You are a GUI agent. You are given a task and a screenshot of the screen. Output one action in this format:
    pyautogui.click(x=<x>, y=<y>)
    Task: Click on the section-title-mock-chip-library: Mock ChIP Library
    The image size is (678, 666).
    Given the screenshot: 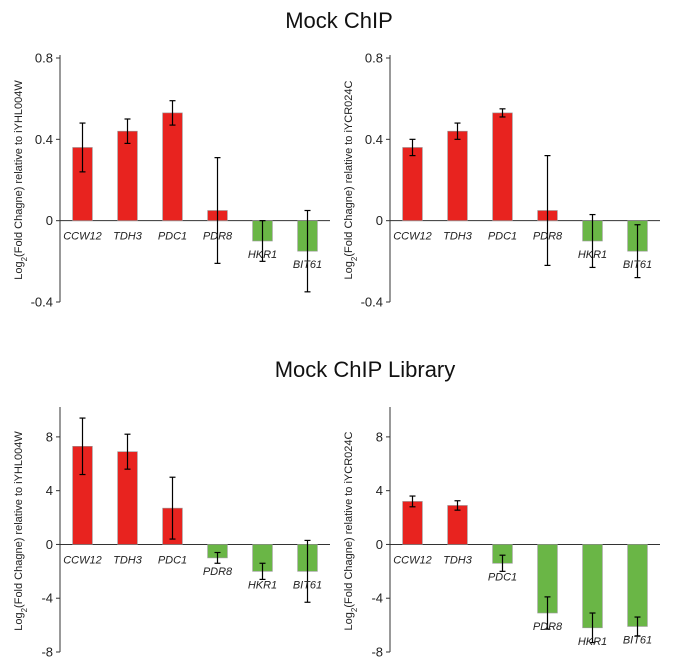 What is the action you would take?
    pyautogui.click(x=365, y=369)
    